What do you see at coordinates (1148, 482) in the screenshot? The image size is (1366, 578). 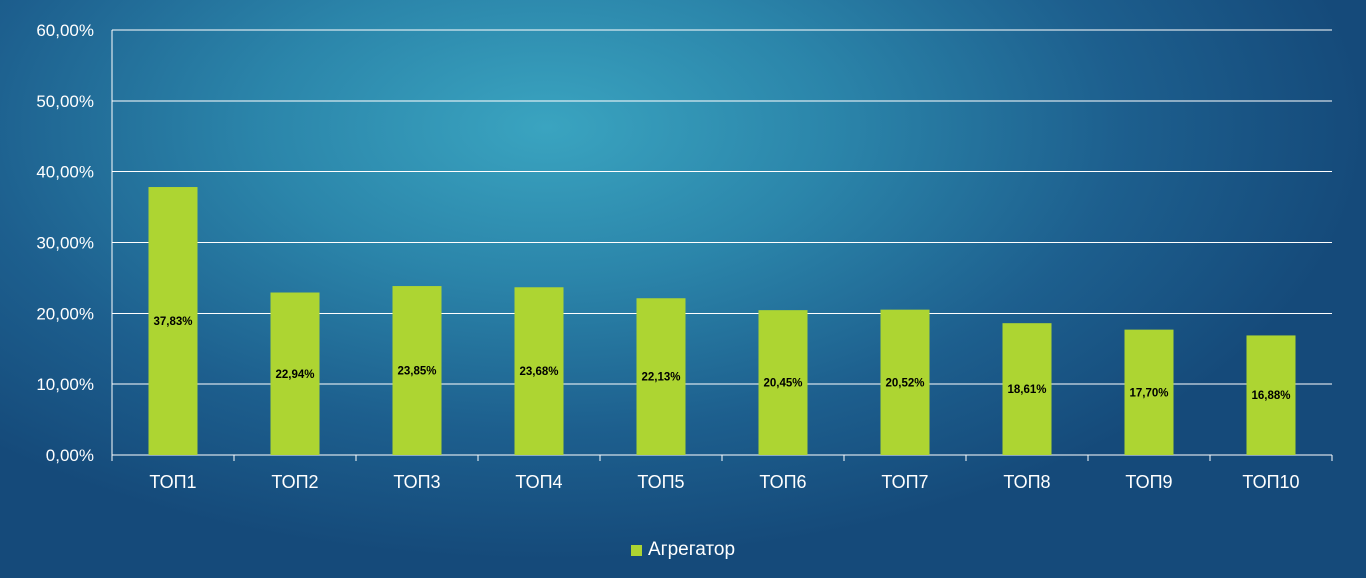 I see `x-tick-label: ТОП9` at bounding box center [1148, 482].